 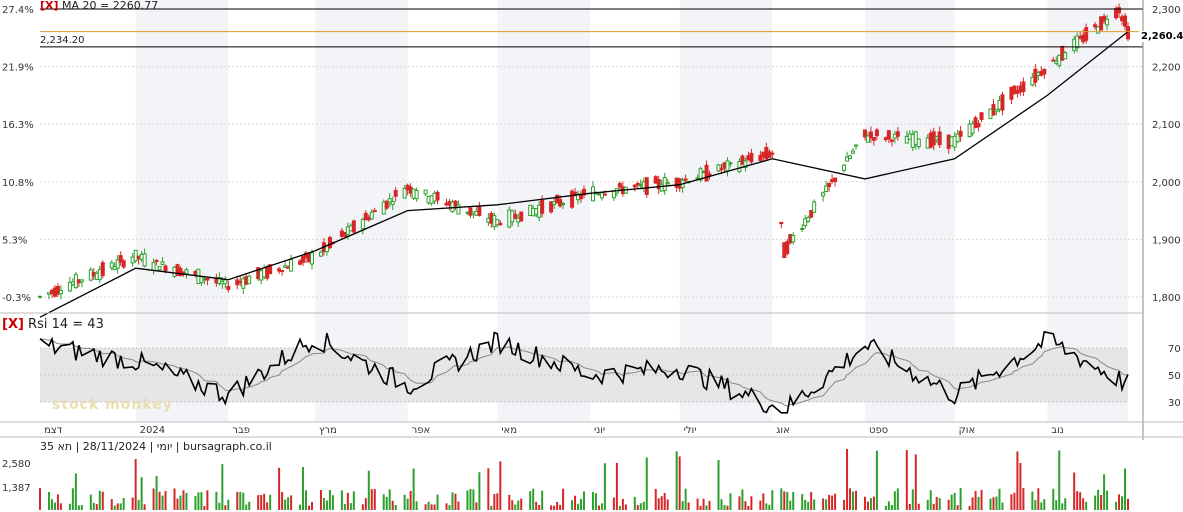 I want to click on rsi-close-button: [X], so click(x=13, y=324).